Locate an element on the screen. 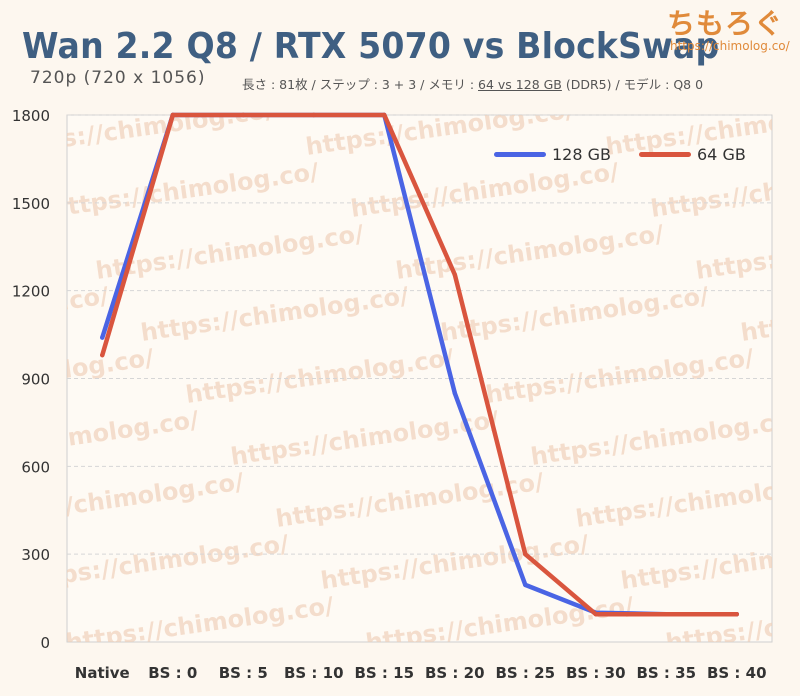 This screenshot has width=800, height=696. legend-entry-128: 128 GB is located at coordinates (552, 154).